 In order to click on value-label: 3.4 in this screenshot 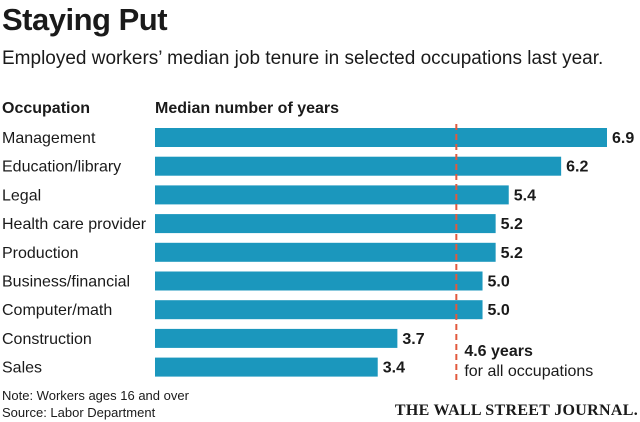, I will do `click(394, 368)`.